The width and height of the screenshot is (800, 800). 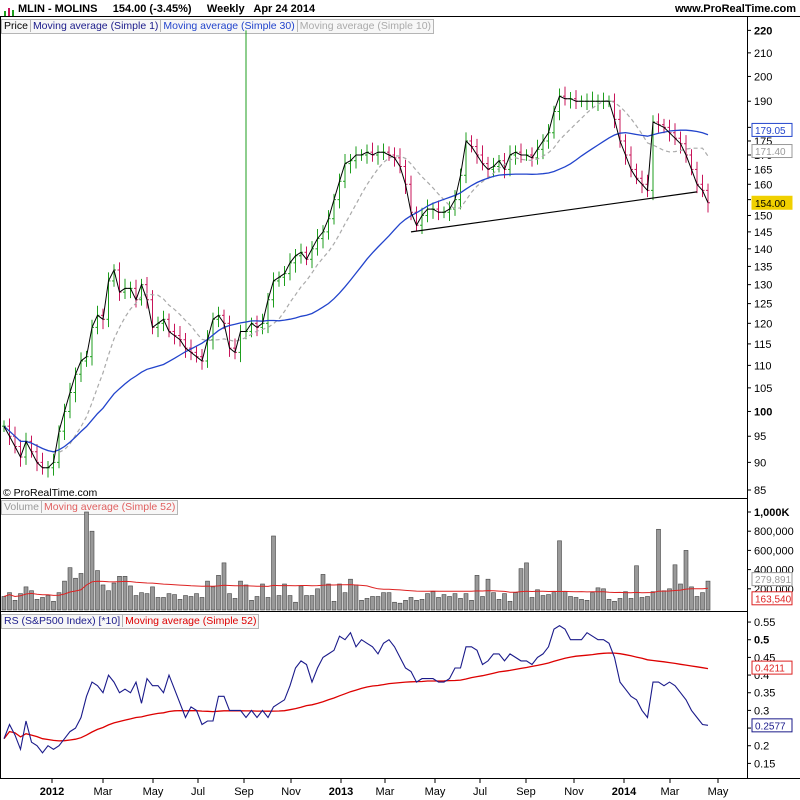 I want to click on price-badge-0-text: 179.05, so click(x=770, y=131).